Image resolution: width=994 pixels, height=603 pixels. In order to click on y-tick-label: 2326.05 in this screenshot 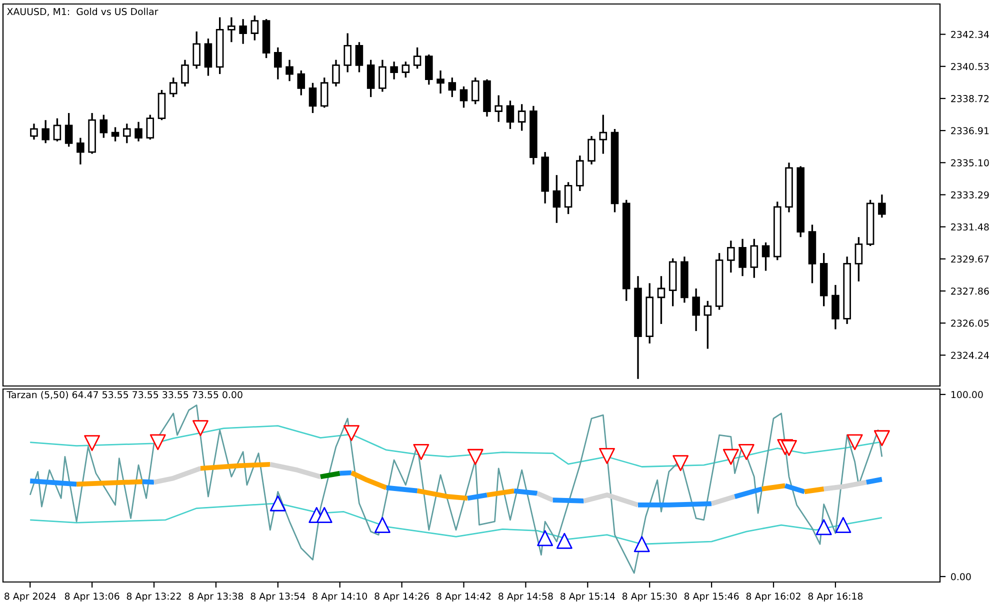, I will do `click(970, 323)`.